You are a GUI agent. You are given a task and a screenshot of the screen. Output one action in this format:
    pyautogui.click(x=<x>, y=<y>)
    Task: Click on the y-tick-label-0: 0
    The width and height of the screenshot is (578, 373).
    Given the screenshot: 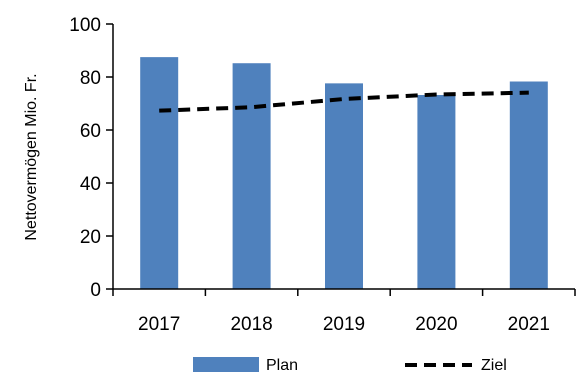 What is the action you would take?
    pyautogui.click(x=95, y=290)
    